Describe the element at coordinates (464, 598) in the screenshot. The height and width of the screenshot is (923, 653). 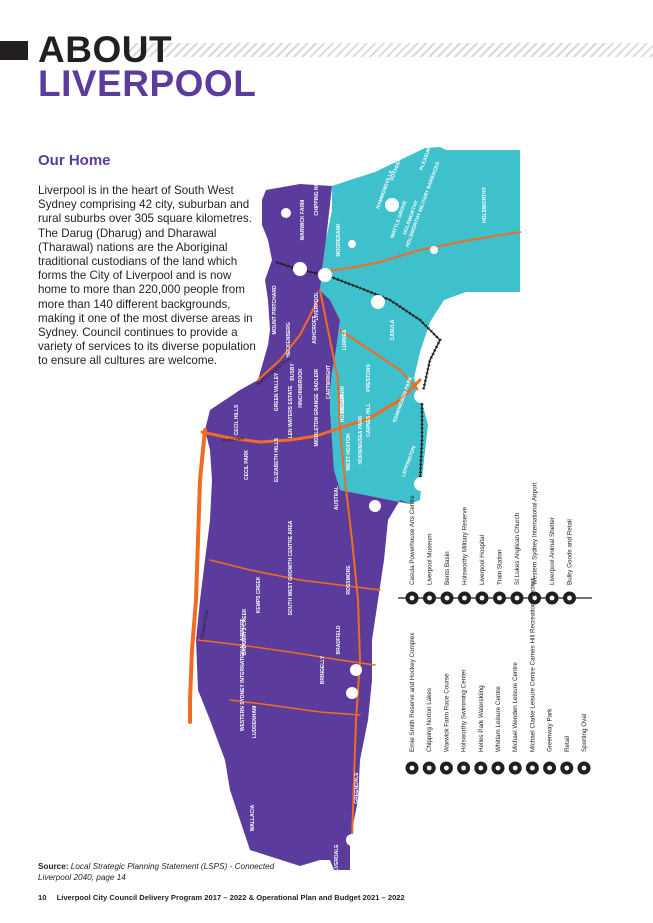
I see `military-icon-glyph` at that location.